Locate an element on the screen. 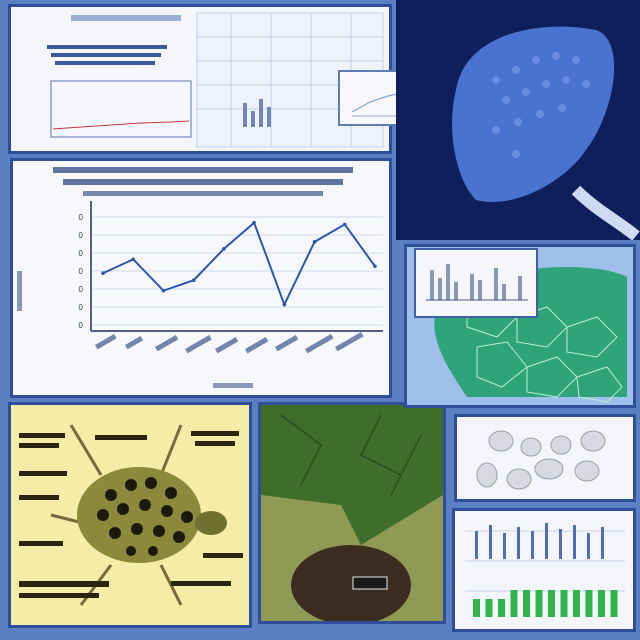  inset-bars is located at coordinates (477, 282).